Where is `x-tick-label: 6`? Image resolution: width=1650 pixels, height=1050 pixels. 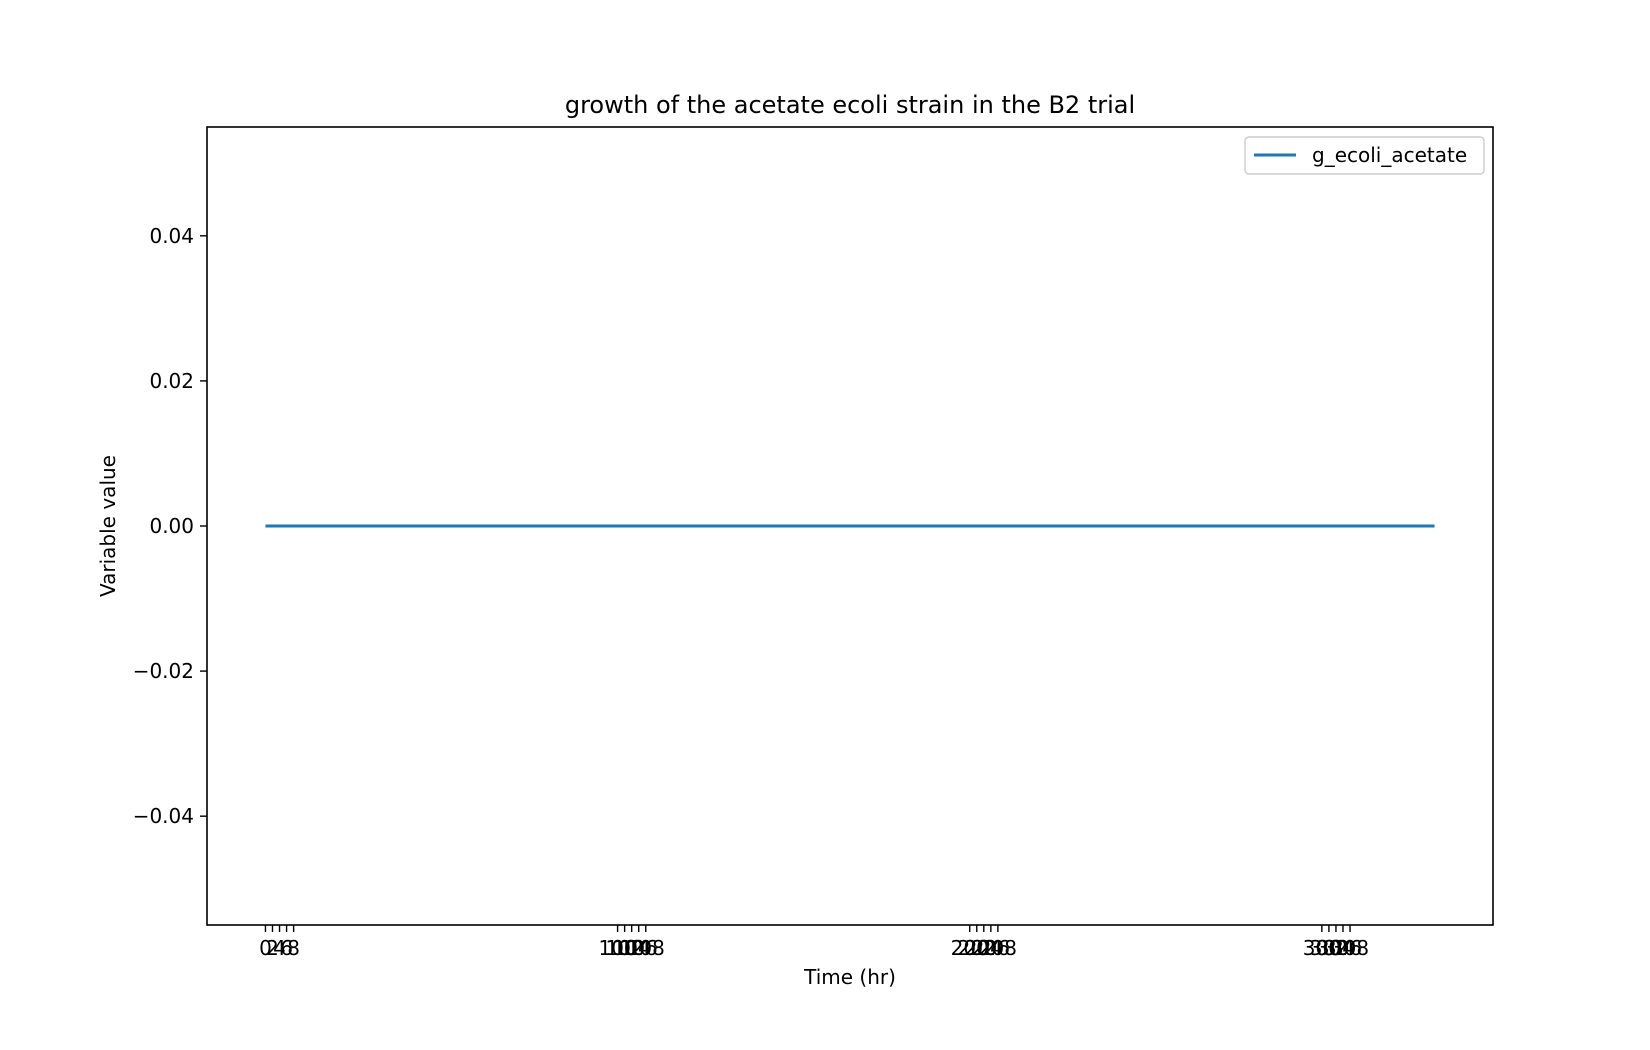
x-tick-label: 6 is located at coordinates (286, 948).